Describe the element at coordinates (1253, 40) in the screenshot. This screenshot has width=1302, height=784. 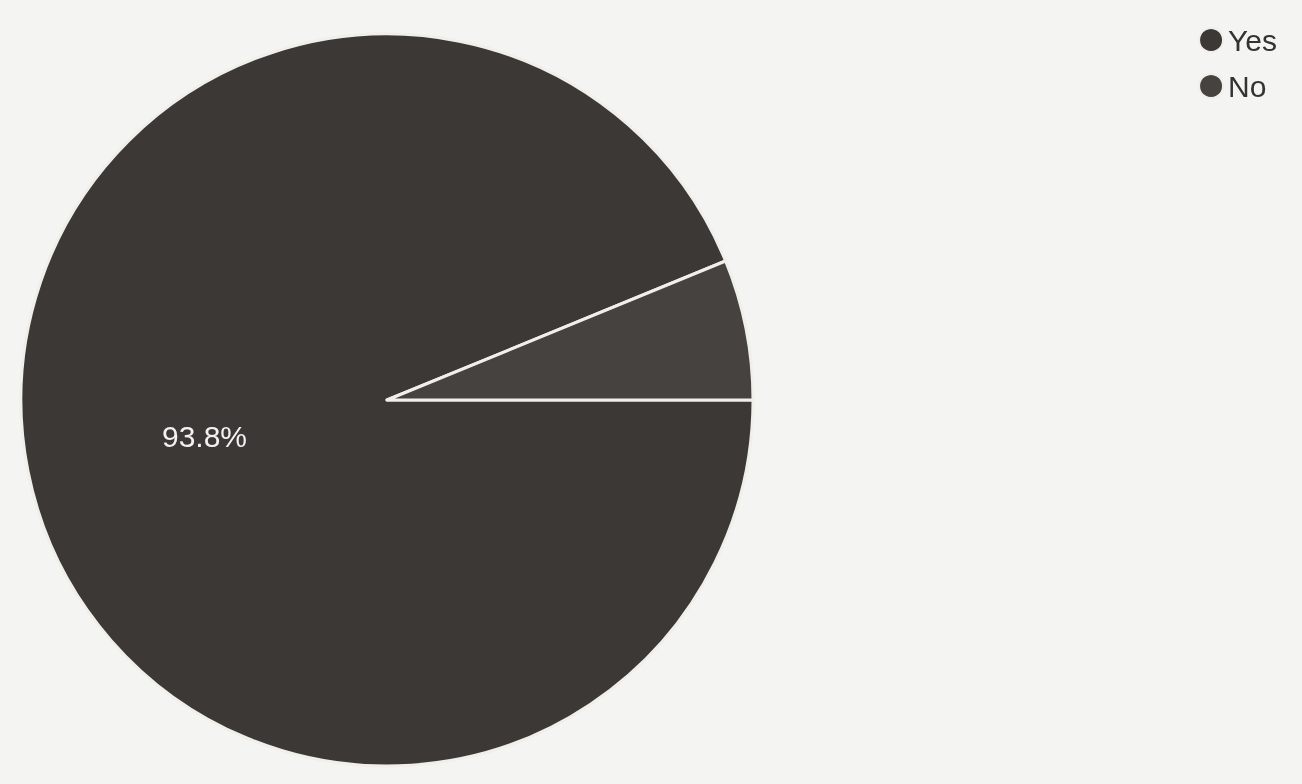
I see `legend-label: Yes` at that location.